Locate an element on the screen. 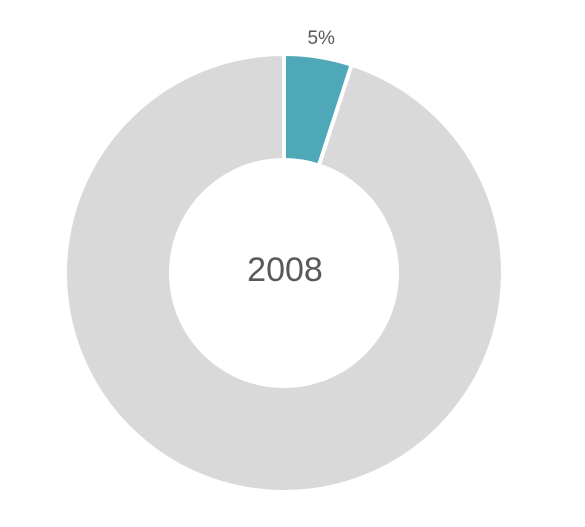 The width and height of the screenshot is (585, 527). donut-data-labels: 5% is located at coordinates (321, 38).